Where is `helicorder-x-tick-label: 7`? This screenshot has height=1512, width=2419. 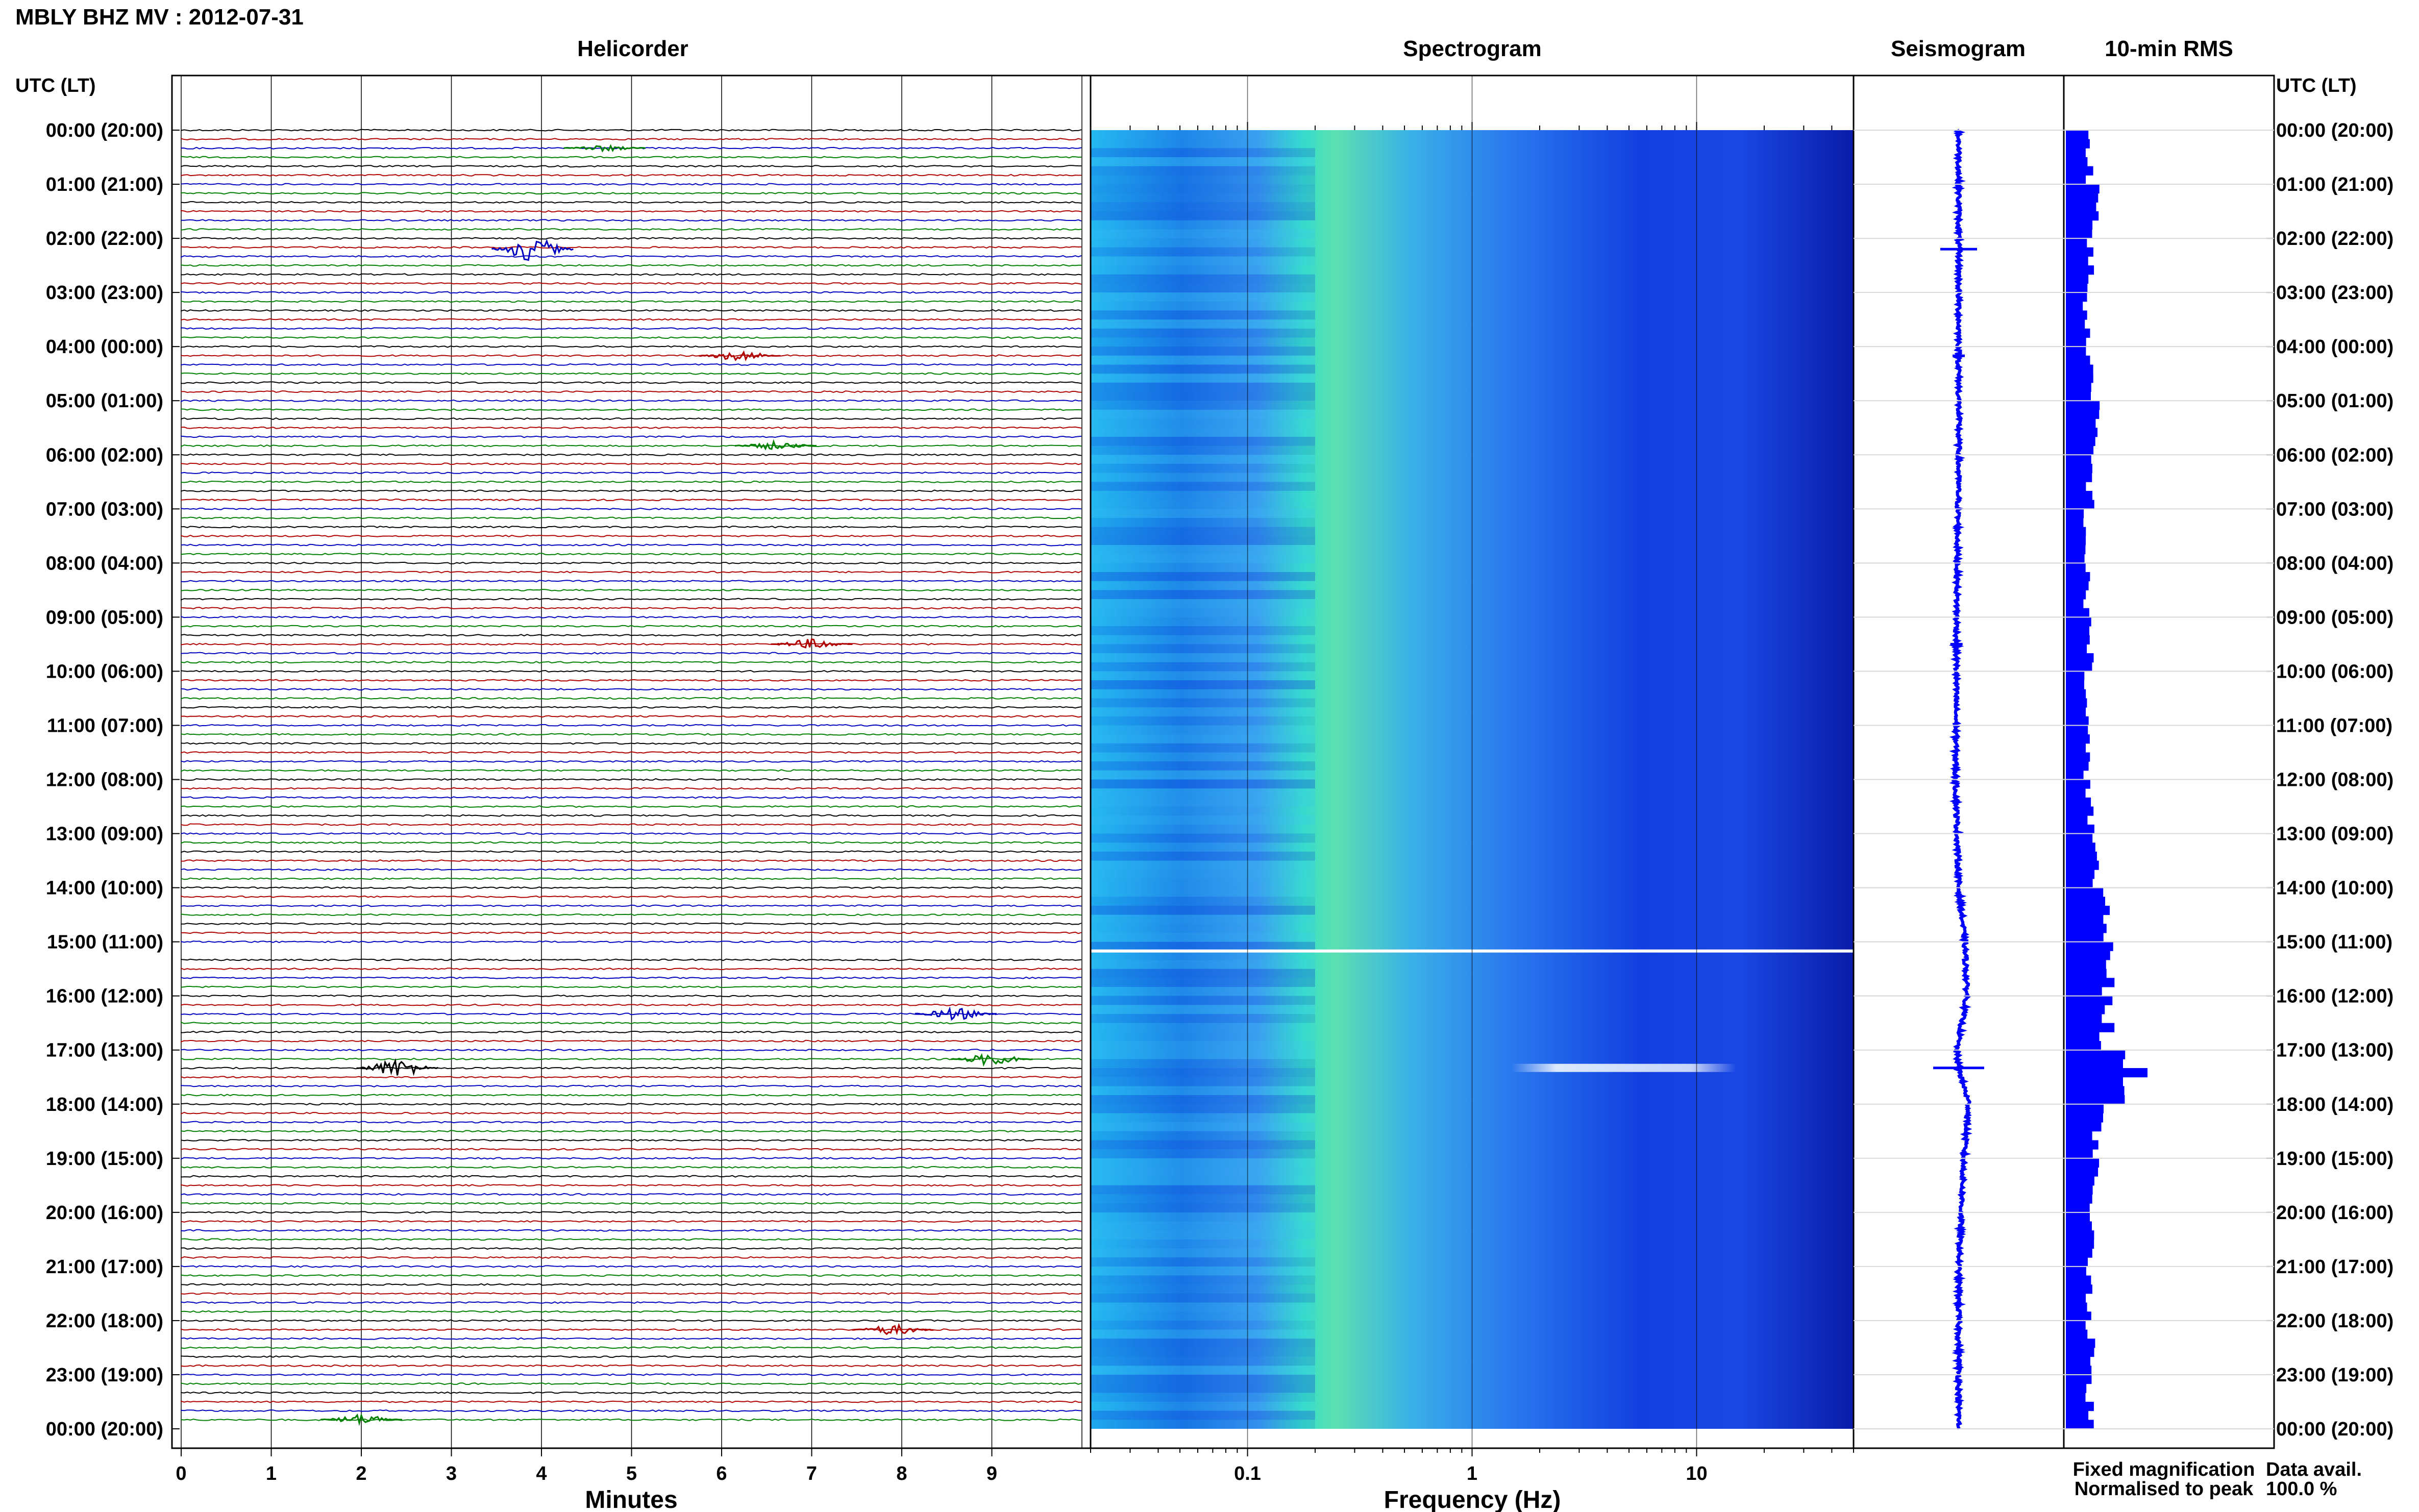 helicorder-x-tick-label: 7 is located at coordinates (811, 1473).